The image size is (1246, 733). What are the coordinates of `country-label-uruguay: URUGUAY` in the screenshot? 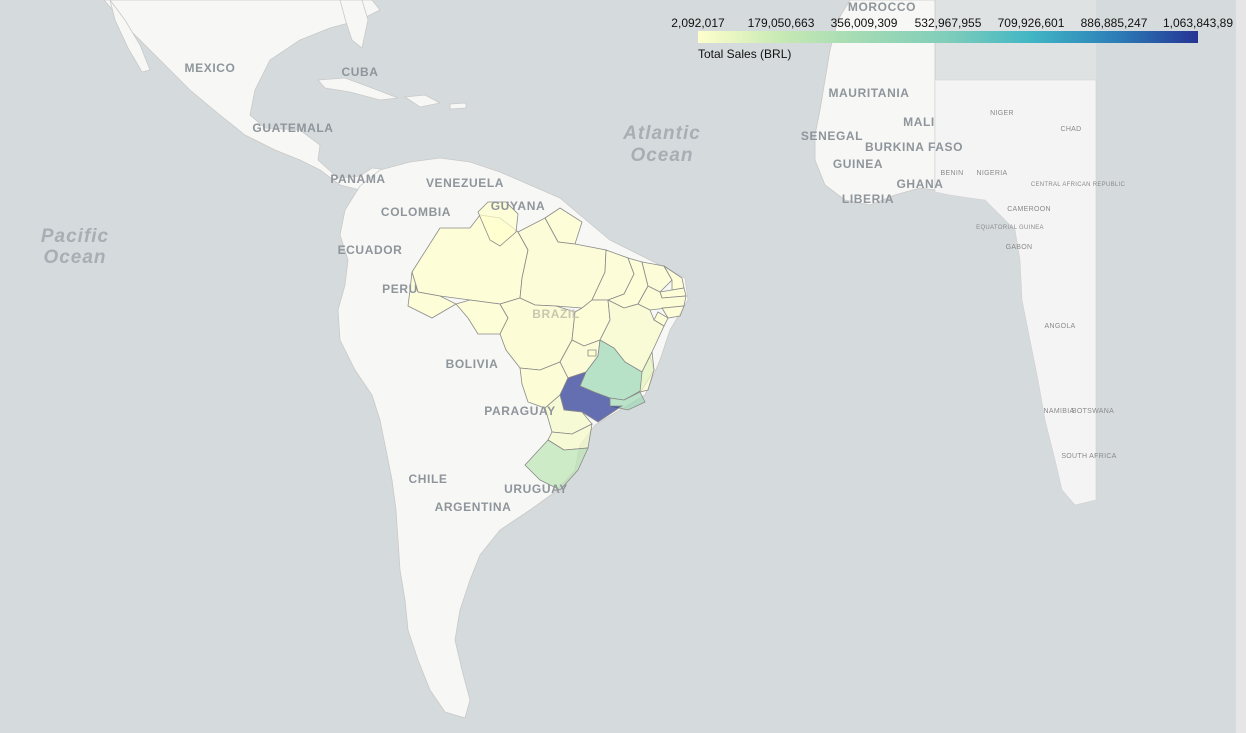 It's located at (536, 489).